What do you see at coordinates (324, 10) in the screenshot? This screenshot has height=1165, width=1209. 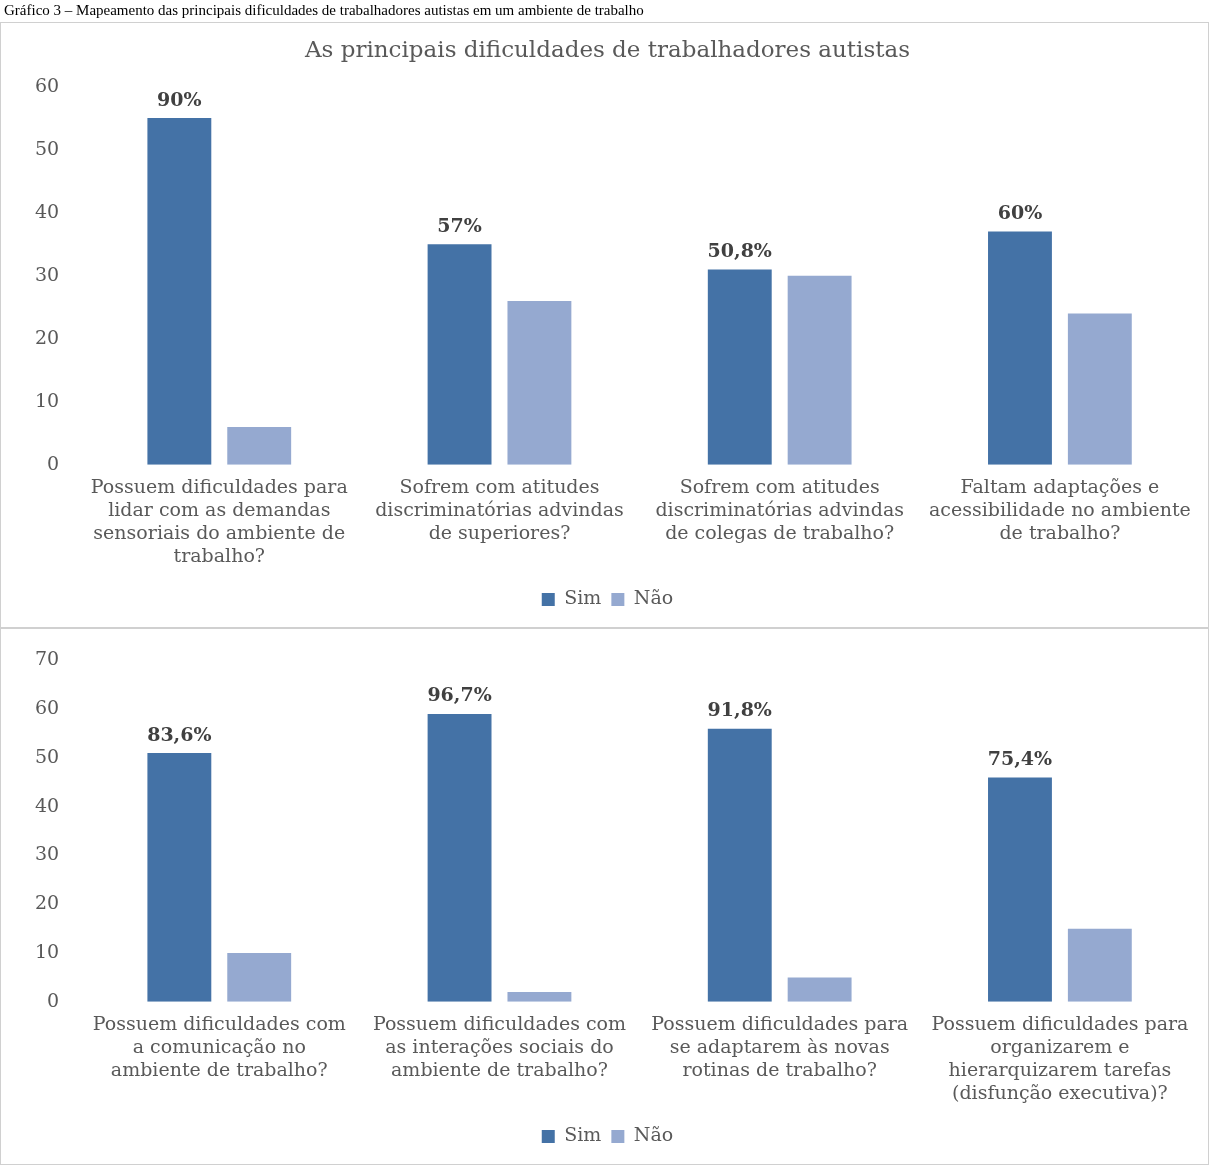 I see `text: Gráfico 3 – Mapeamento das principais dificuldades de trabalhadores autistas em um ambiente de trabalho` at bounding box center [324, 10].